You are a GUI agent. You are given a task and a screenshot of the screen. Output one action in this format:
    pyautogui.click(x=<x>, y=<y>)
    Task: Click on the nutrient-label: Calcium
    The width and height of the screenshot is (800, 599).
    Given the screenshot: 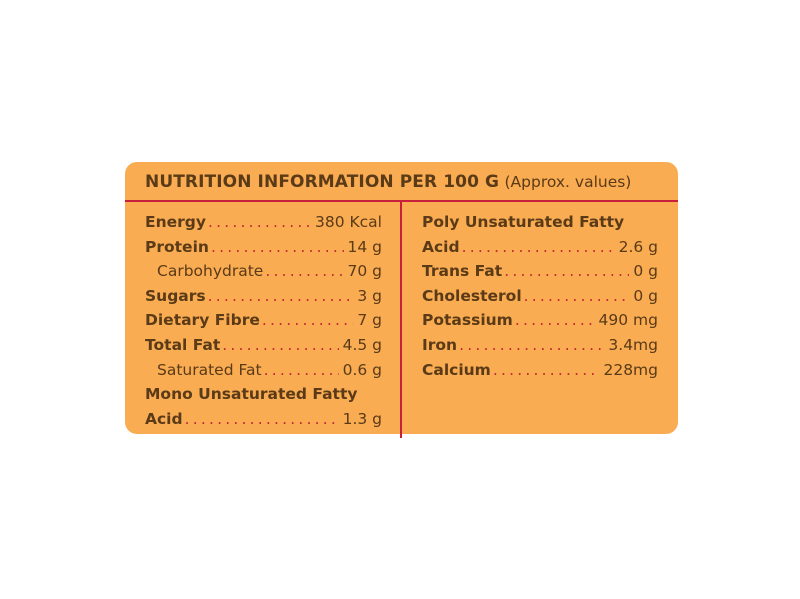 What is the action you would take?
    pyautogui.click(x=456, y=369)
    